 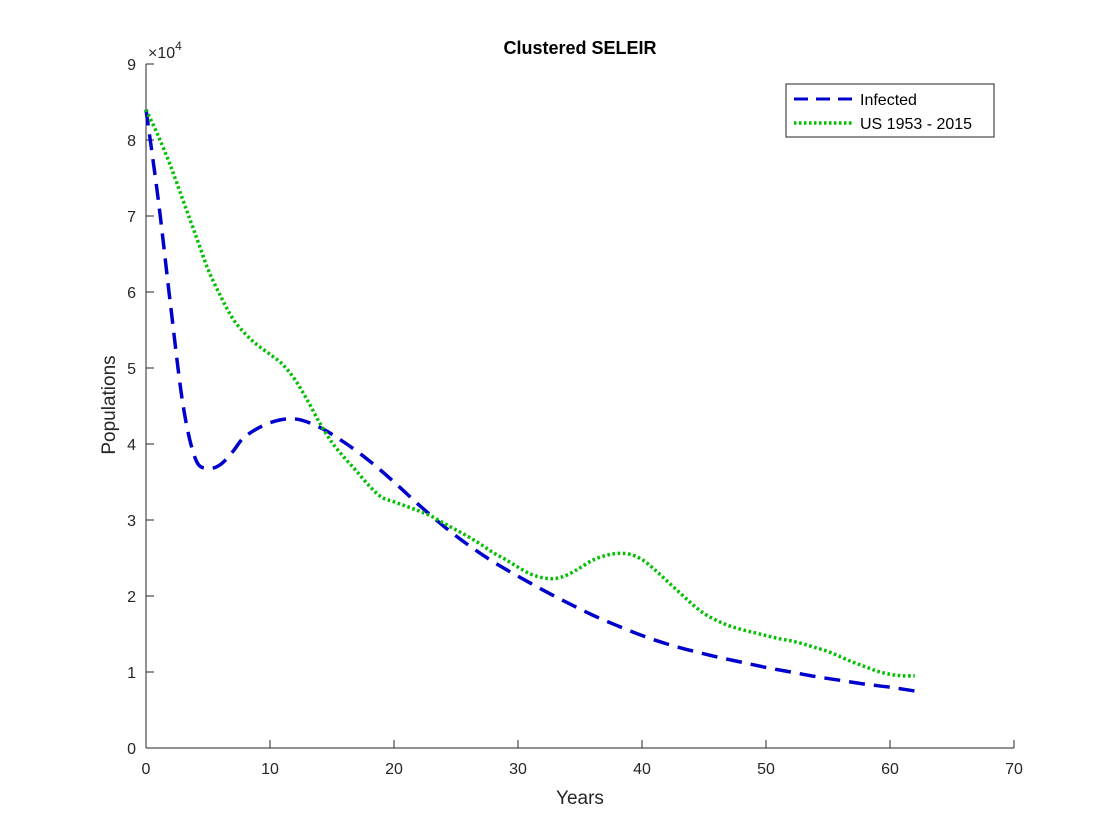 I want to click on y-tick-label: 3, so click(x=131, y=521).